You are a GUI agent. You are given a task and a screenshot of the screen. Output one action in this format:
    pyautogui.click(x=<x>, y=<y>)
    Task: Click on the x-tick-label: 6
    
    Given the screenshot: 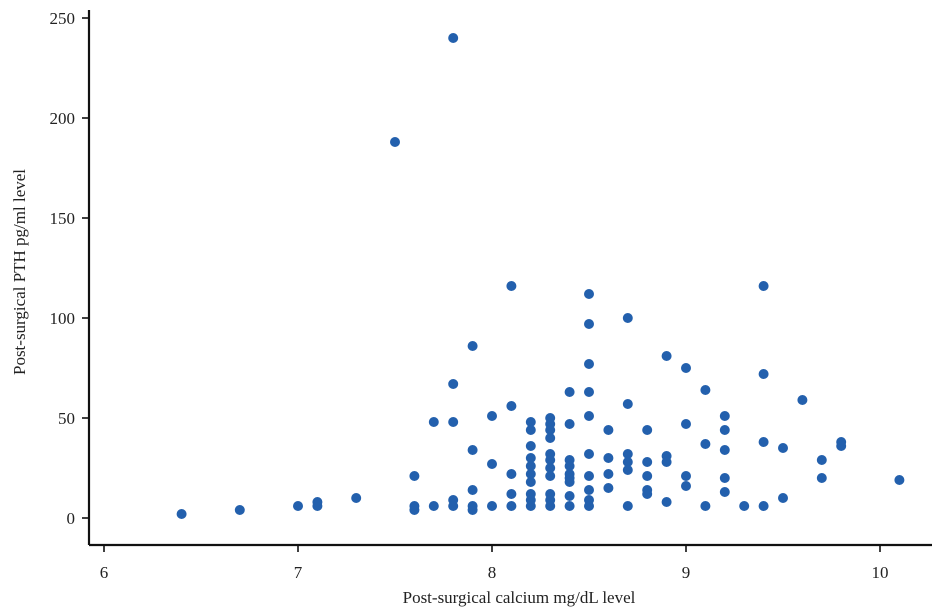 What is the action you would take?
    pyautogui.click(x=104, y=572)
    